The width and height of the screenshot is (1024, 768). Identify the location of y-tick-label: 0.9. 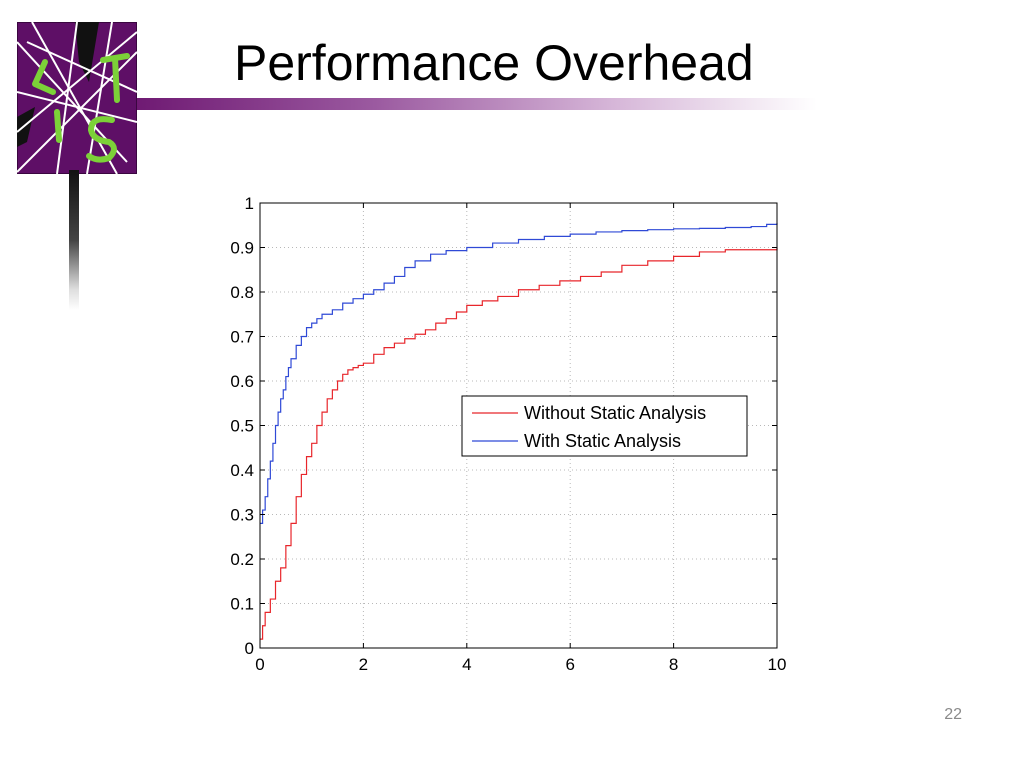
(242, 248).